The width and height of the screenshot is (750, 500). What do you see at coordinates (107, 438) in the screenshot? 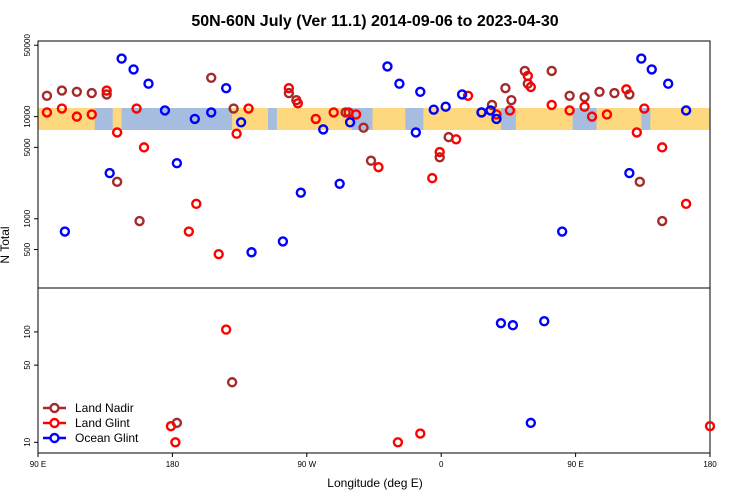
I see `legend-label-ocean-glint: Ocean Glint` at bounding box center [107, 438].